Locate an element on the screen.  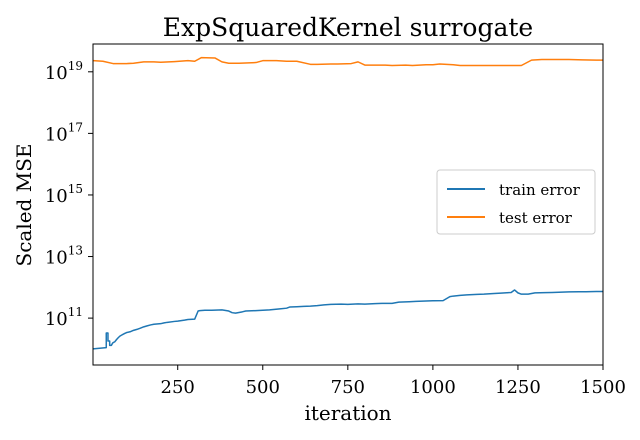
y-ticks: 1011 1013 1015 1017 1019 is located at coordinates (69, 194).